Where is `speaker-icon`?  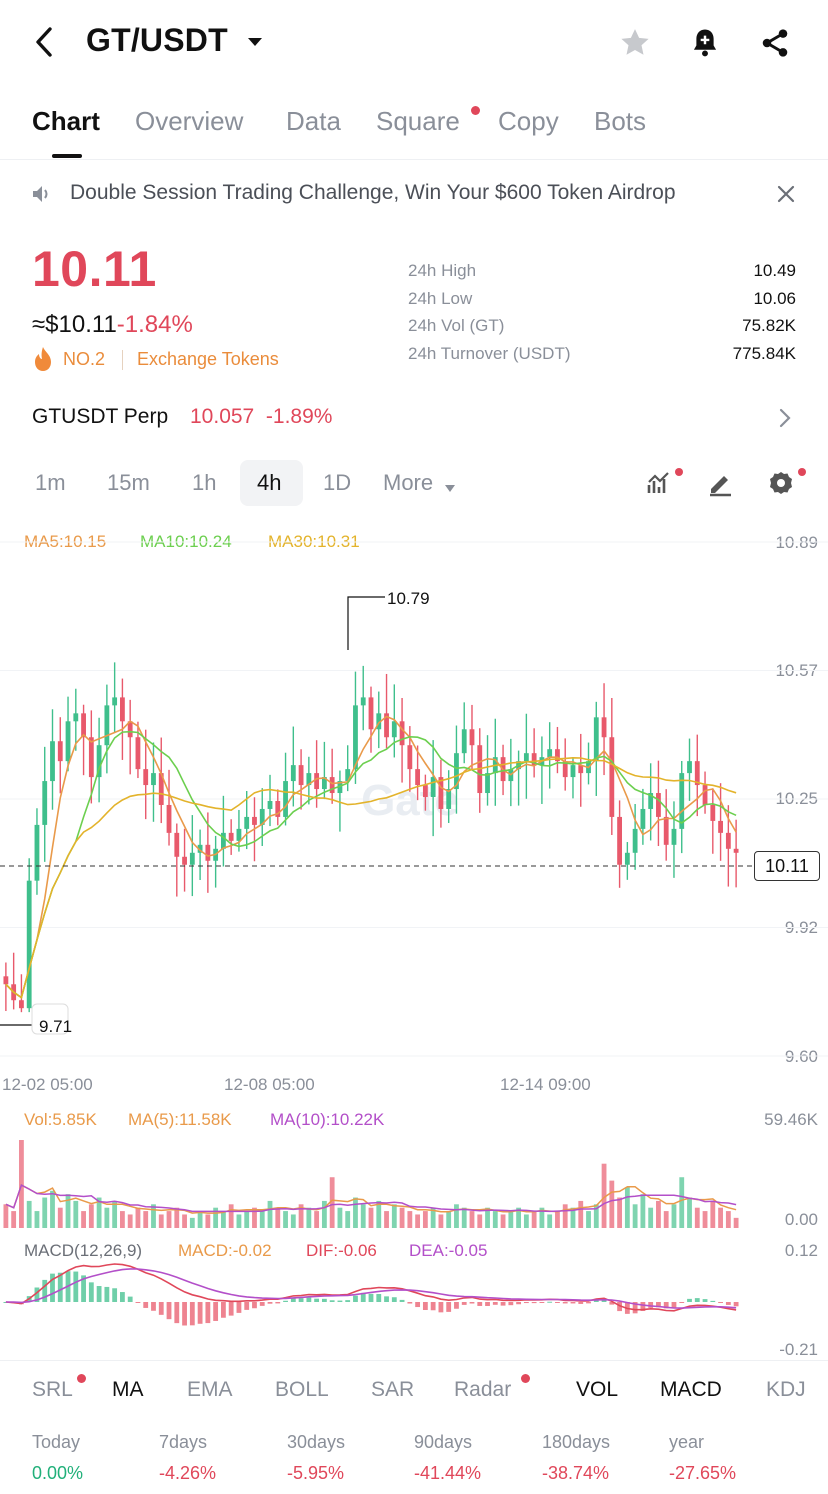 speaker-icon is located at coordinates (42, 196).